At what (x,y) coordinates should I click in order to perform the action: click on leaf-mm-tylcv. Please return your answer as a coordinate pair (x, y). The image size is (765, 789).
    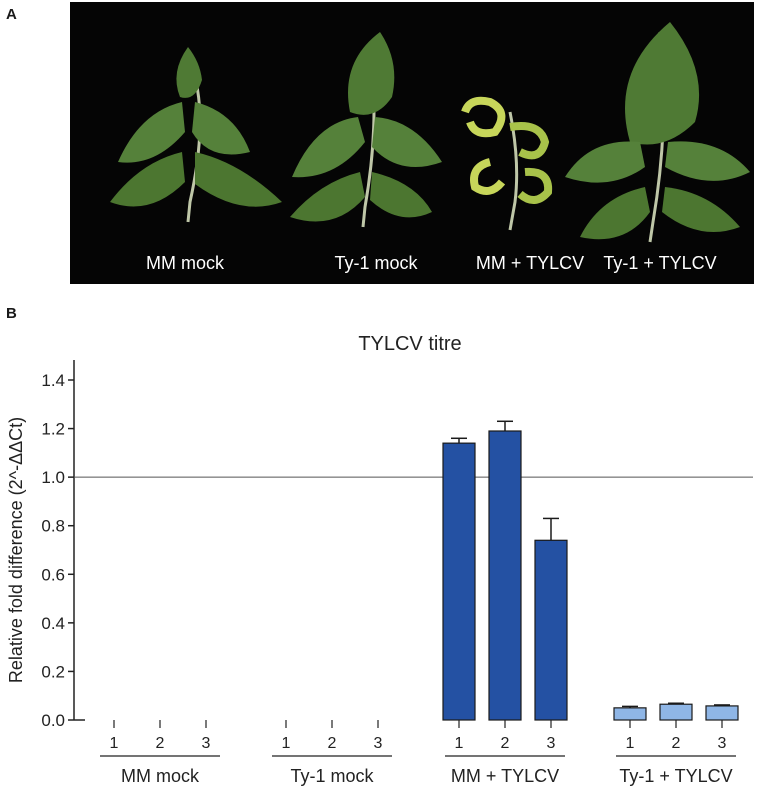
    Looking at the image, I should click on (507, 163).